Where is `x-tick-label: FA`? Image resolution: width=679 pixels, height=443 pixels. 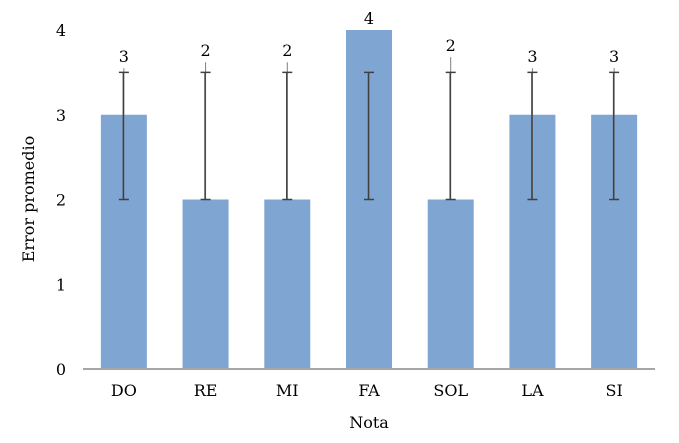 x-tick-label: FA is located at coordinates (369, 390).